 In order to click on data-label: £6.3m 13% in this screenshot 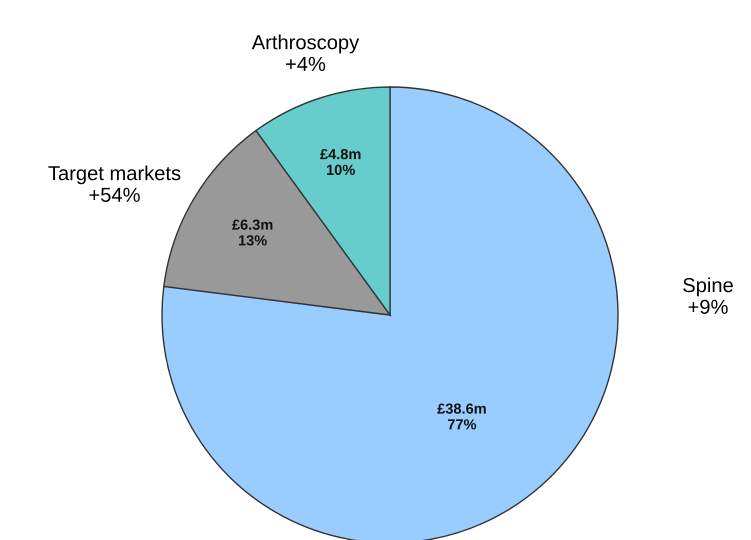, I will do `click(252, 232)`.